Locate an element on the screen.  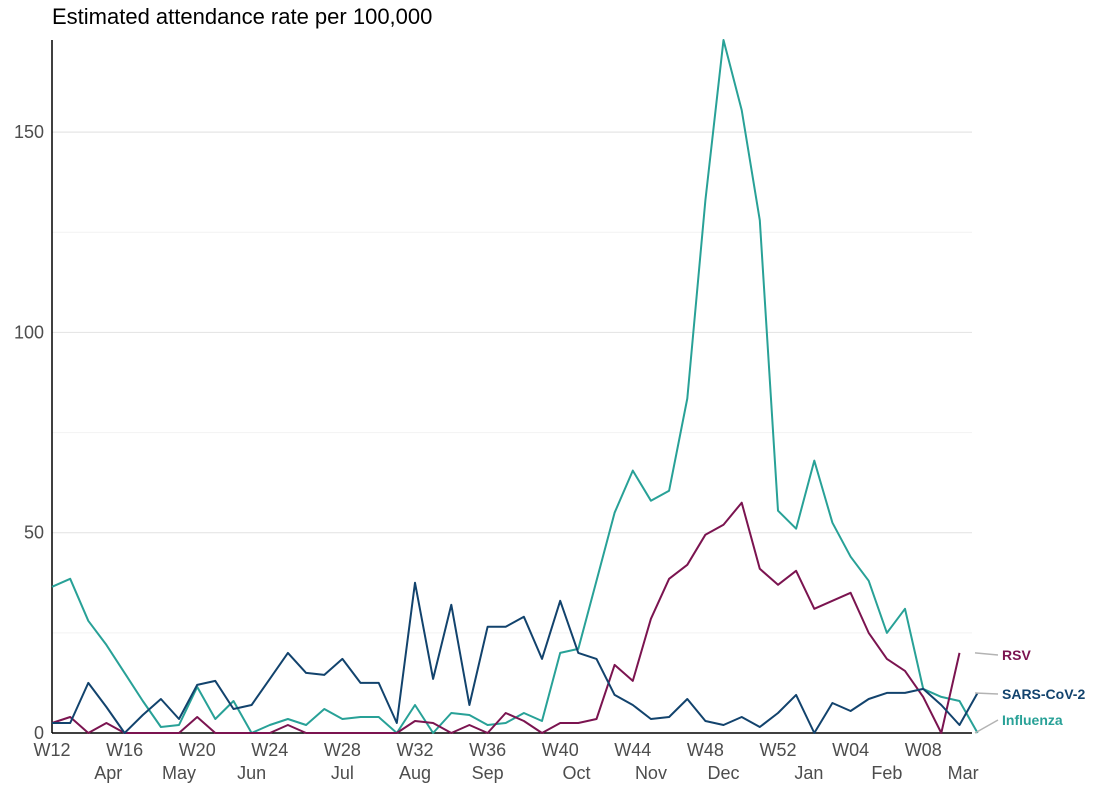
y-tick-label: 150 is located at coordinates (29, 132).